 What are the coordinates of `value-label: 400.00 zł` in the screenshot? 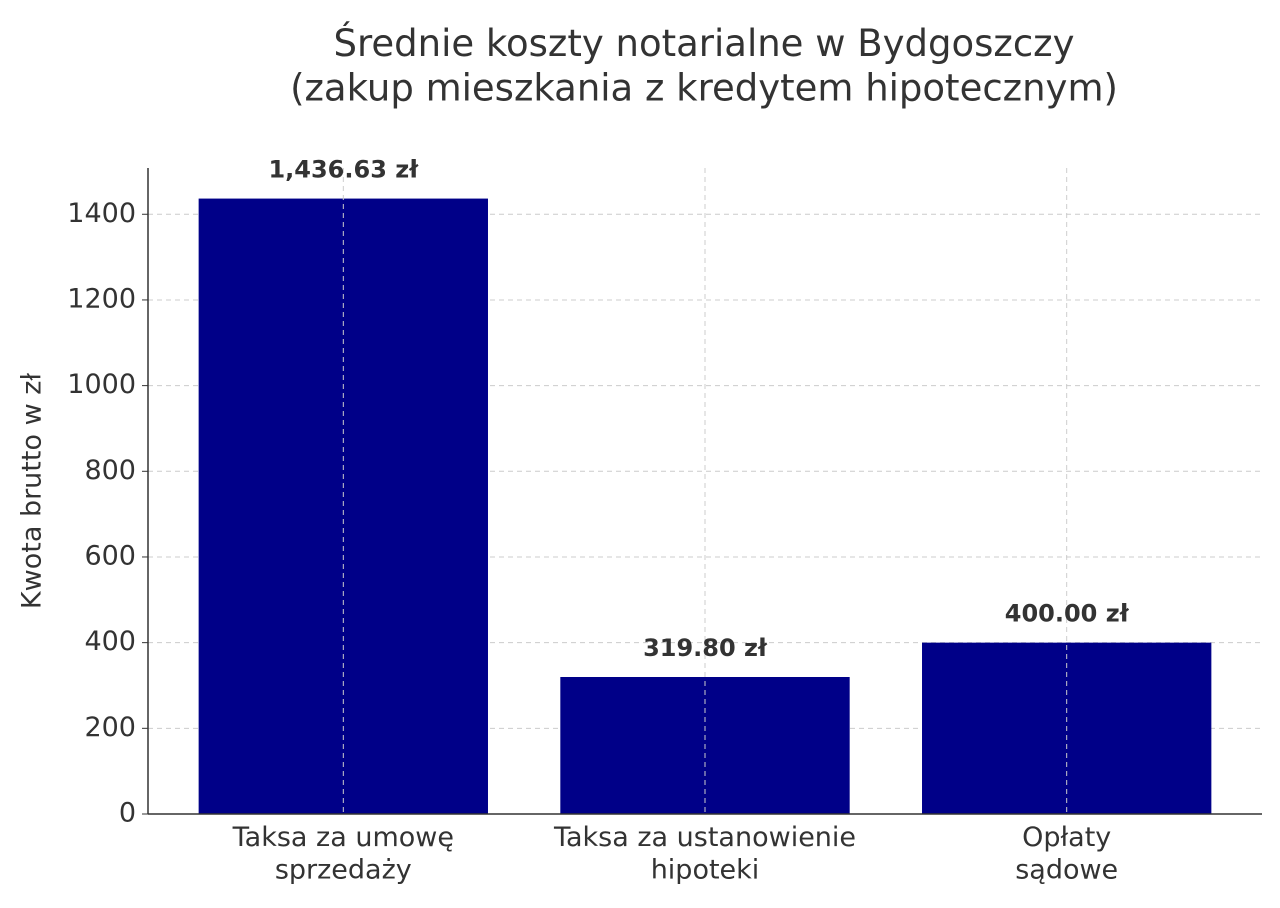 It's located at (1067, 614).